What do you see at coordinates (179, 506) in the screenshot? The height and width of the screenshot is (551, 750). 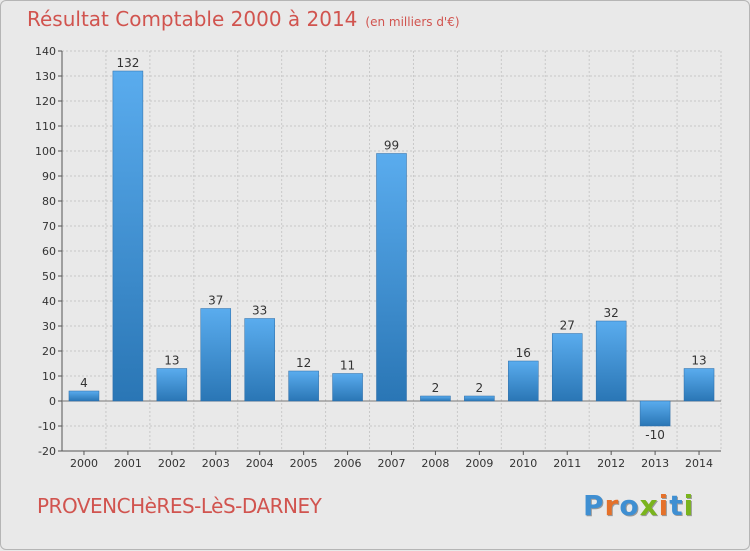 I see `town-name: PROVENCHèRES-LèS-DARNEY` at bounding box center [179, 506].